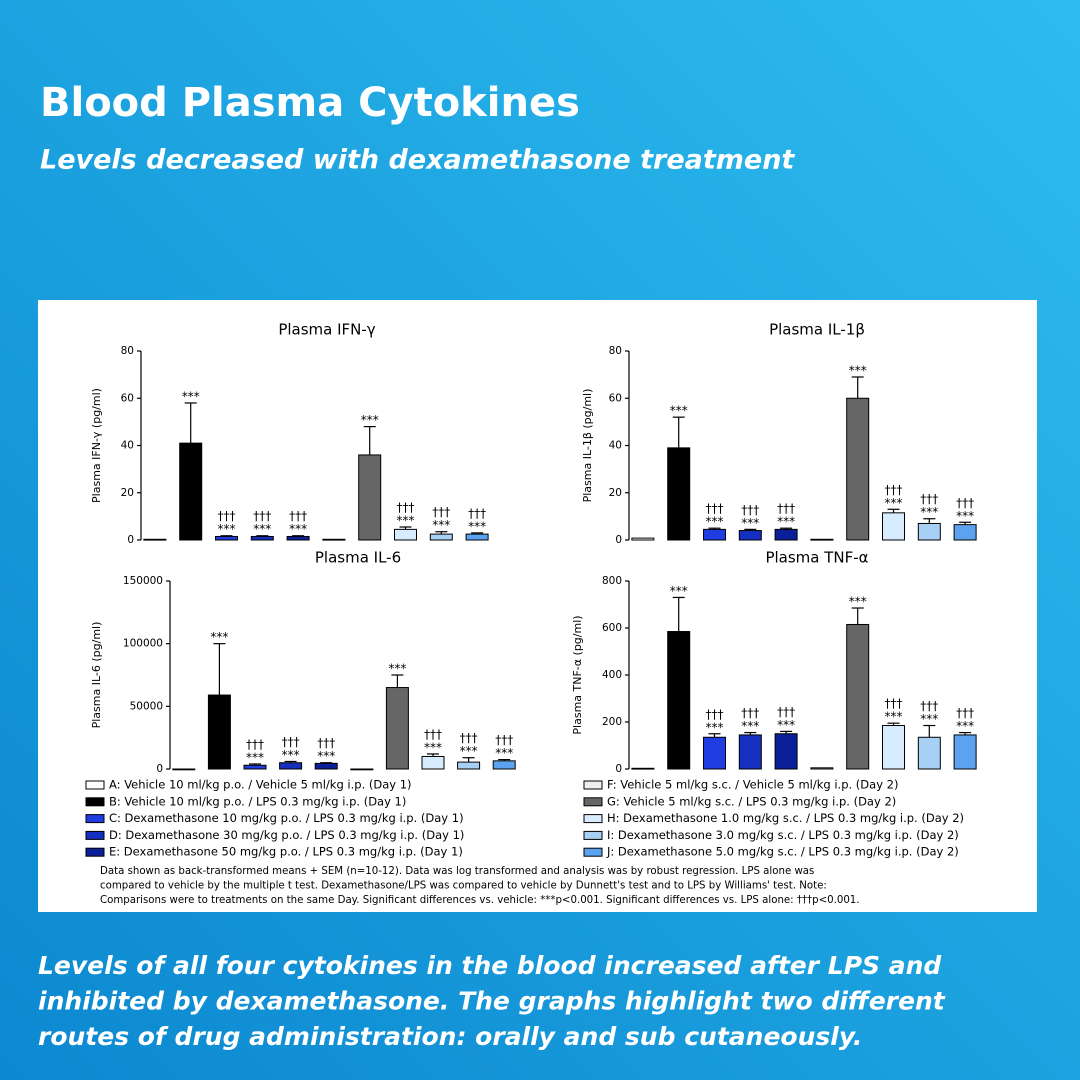 The width and height of the screenshot is (1080, 1080). What do you see at coordinates (612, 628) in the screenshot?
I see `y-tick-label: 600` at bounding box center [612, 628].